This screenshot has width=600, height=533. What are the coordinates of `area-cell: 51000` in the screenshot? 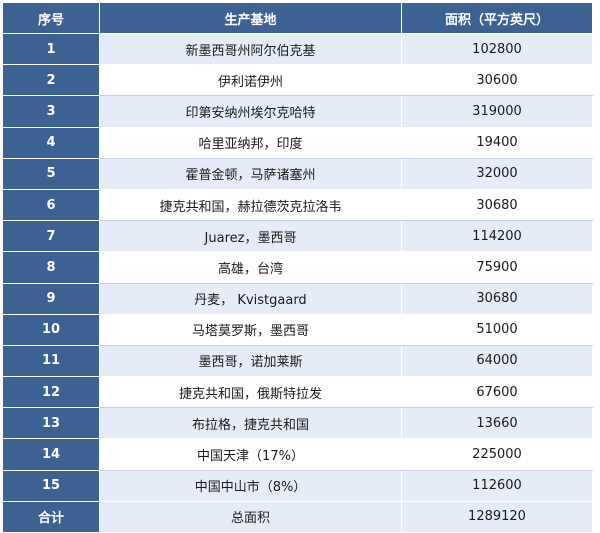 It's located at (497, 329).